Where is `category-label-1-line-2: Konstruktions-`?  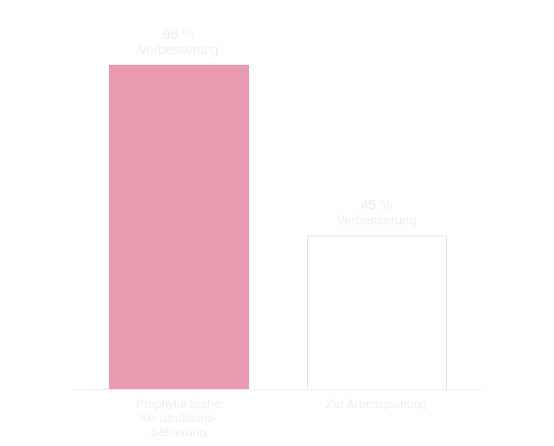 category-label-1-line-2: Konstruktions- is located at coordinates (178, 418).